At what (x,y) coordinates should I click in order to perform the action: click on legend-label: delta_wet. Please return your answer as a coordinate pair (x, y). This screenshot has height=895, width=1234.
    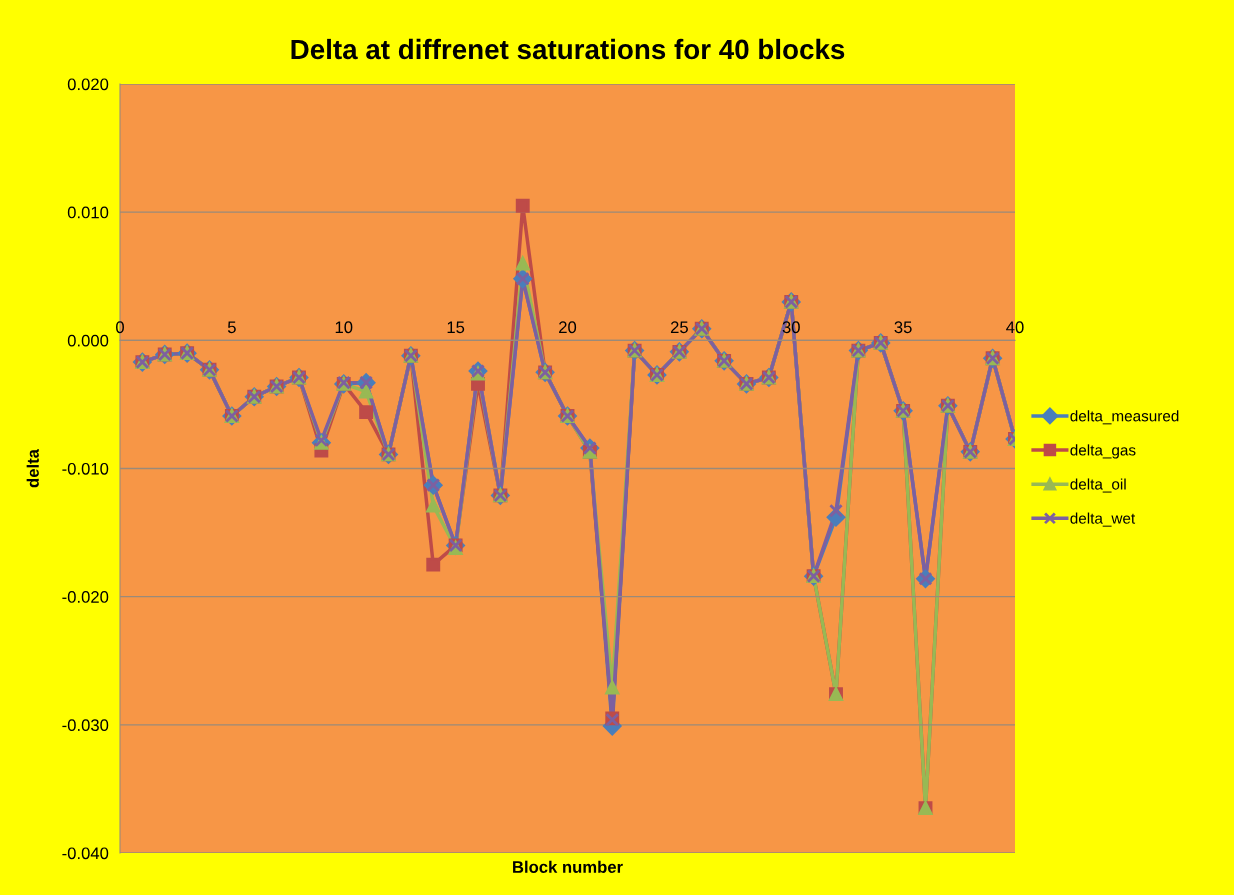
    Looking at the image, I should click on (1103, 519).